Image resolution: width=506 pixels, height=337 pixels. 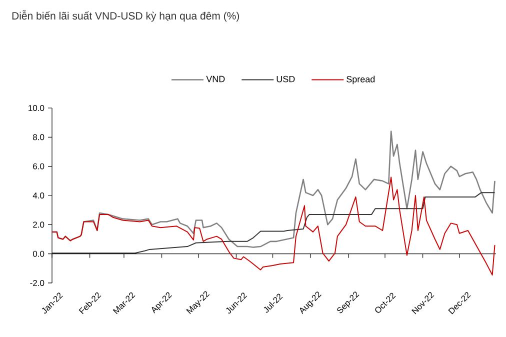 I want to click on legend-label: USD, so click(x=285, y=79).